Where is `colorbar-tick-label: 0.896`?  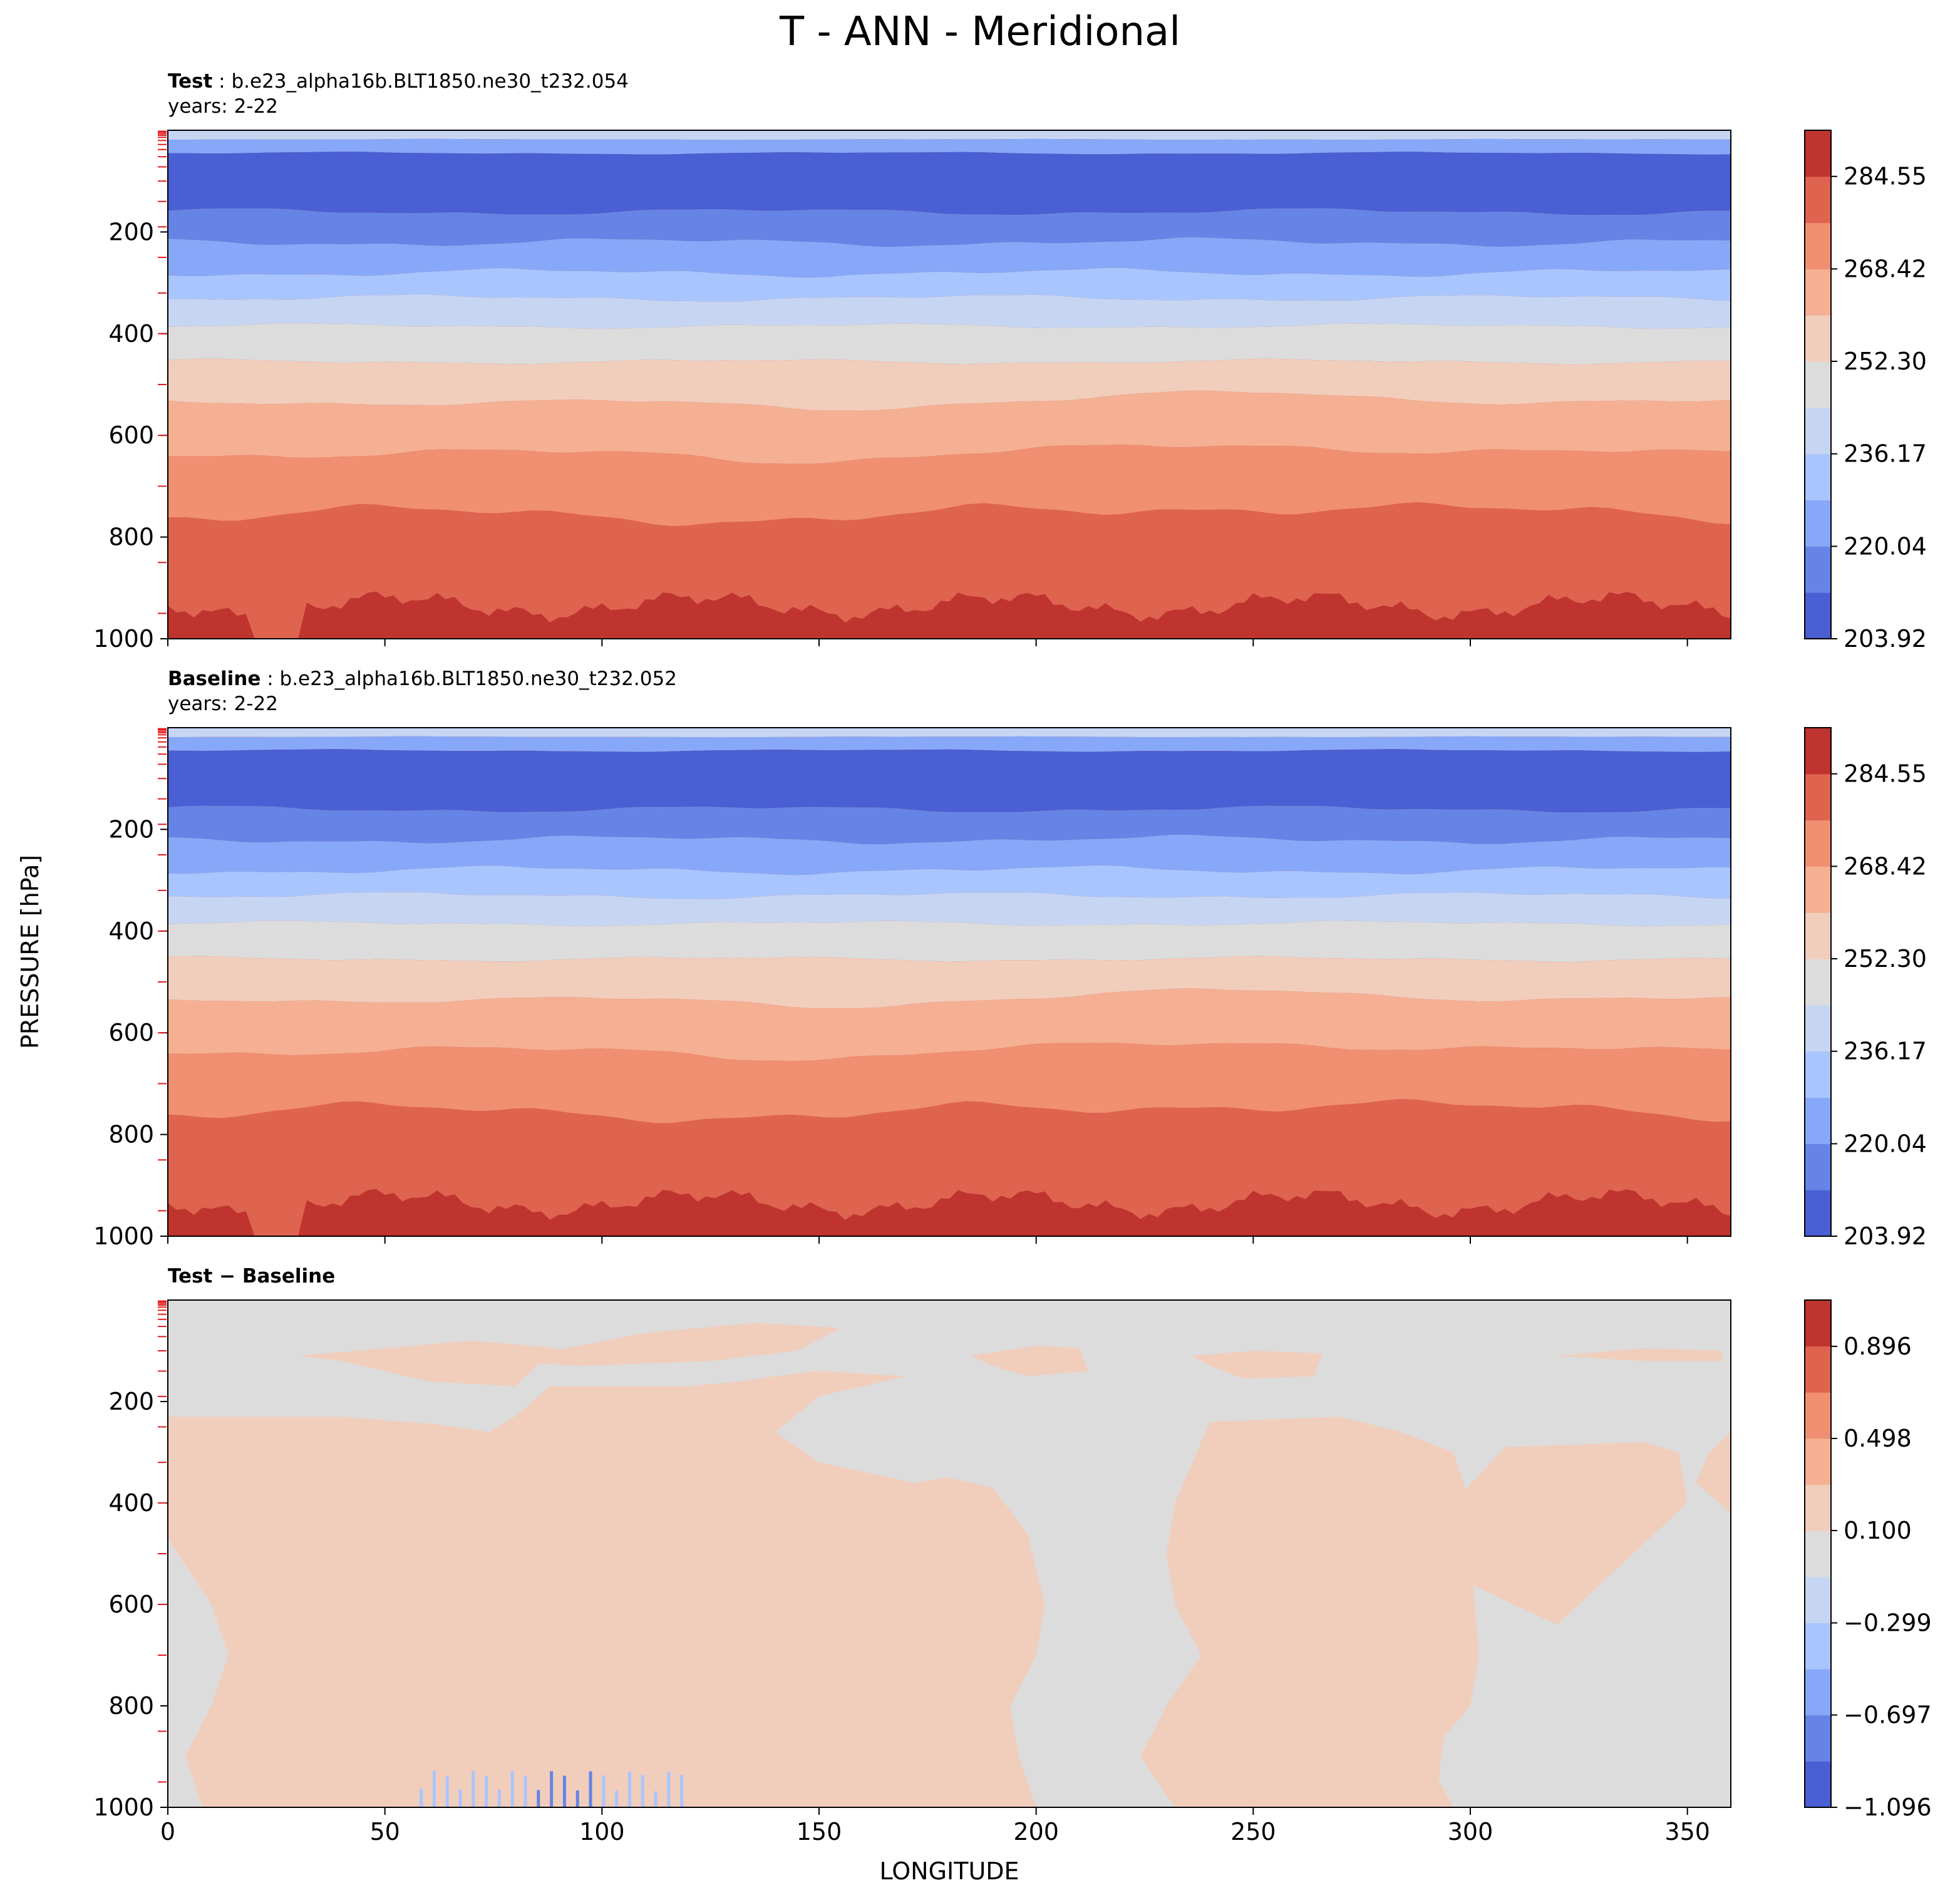
colorbar-tick-label: 0.896 is located at coordinates (1878, 1346).